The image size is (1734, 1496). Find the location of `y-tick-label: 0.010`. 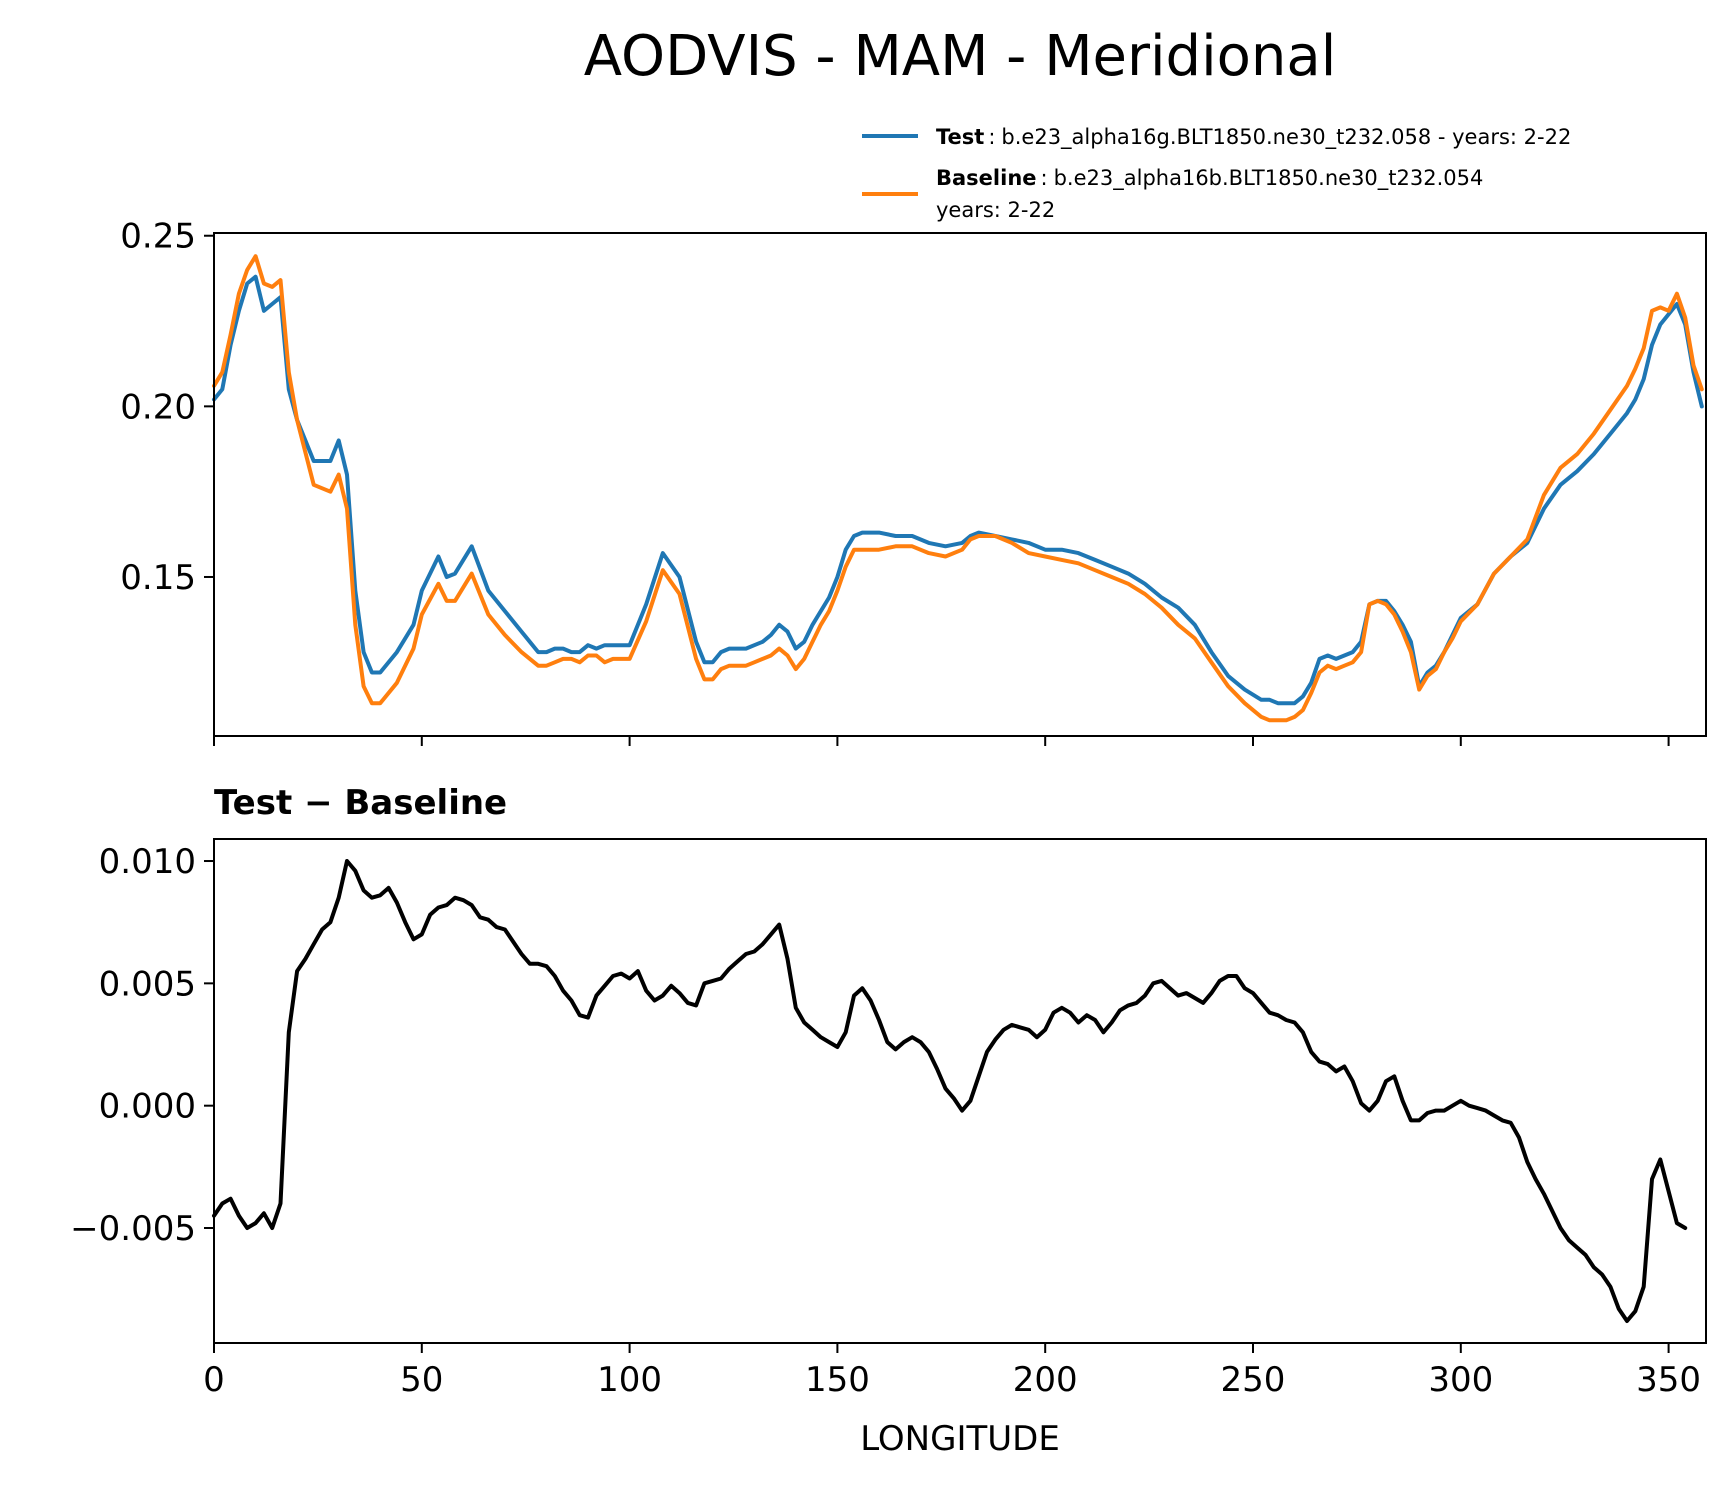

y-tick-label: 0.010 is located at coordinates (147, 862).